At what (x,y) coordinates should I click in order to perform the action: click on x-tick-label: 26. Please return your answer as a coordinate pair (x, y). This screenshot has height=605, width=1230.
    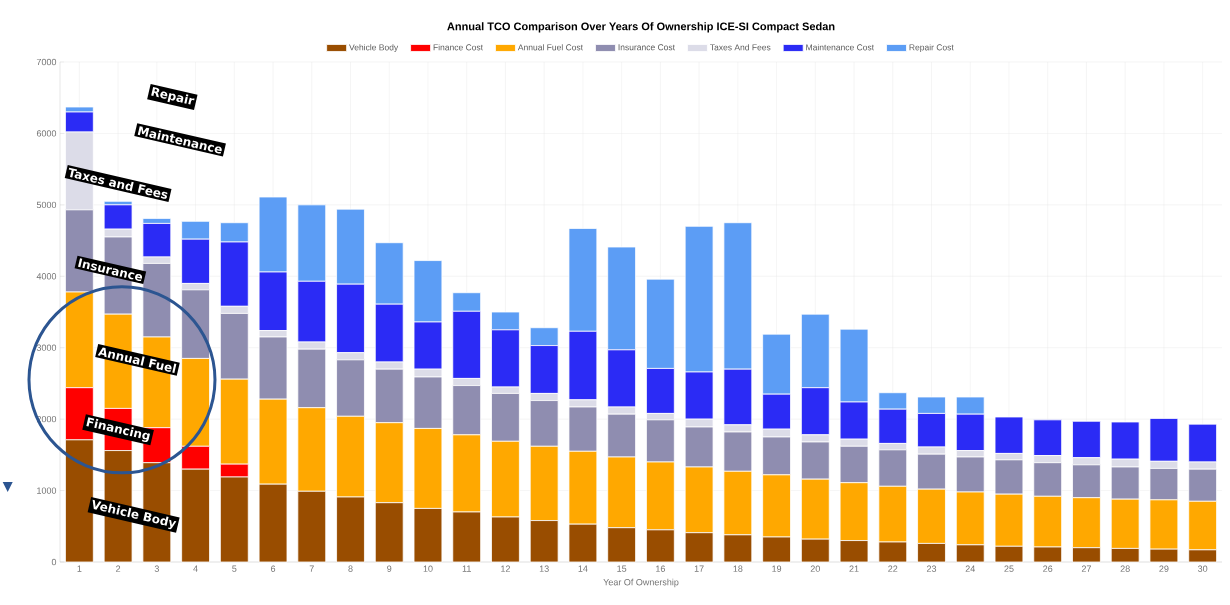
    Looking at the image, I should click on (1048, 568).